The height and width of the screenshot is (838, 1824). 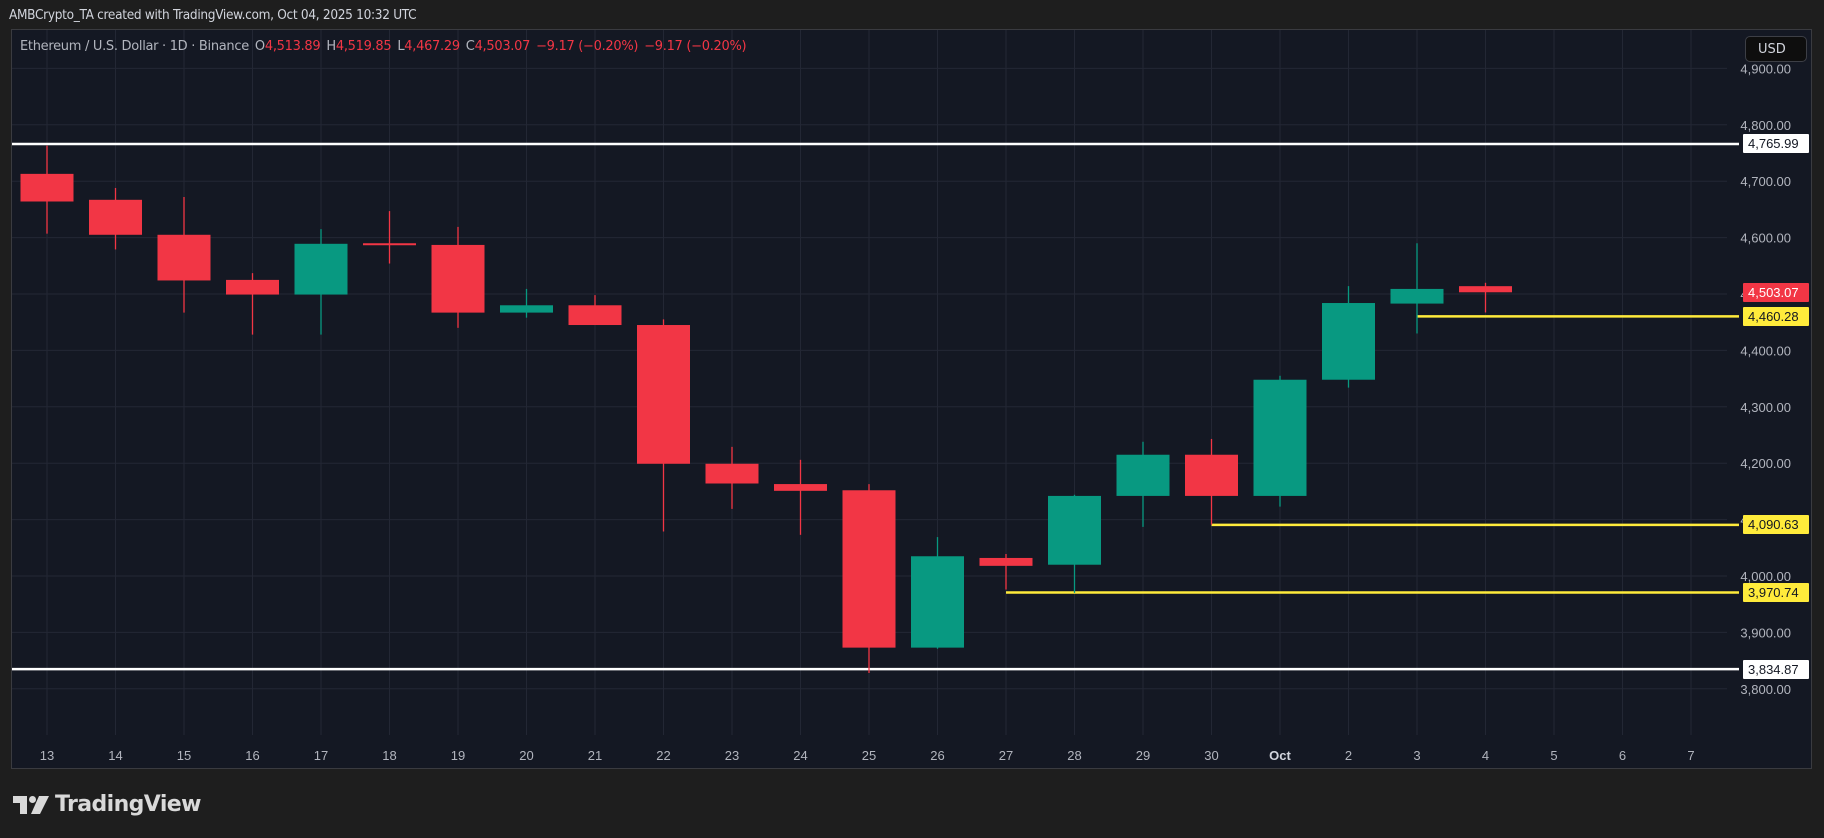 What do you see at coordinates (321, 755) in the screenshot?
I see `time-axis-label: 17` at bounding box center [321, 755].